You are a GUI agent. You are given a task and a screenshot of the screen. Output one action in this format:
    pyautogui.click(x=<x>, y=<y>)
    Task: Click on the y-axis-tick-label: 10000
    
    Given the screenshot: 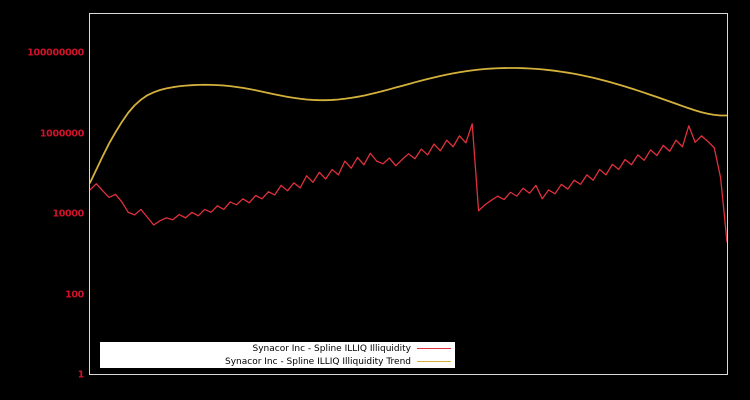 What is the action you would take?
    pyautogui.click(x=68, y=214)
    